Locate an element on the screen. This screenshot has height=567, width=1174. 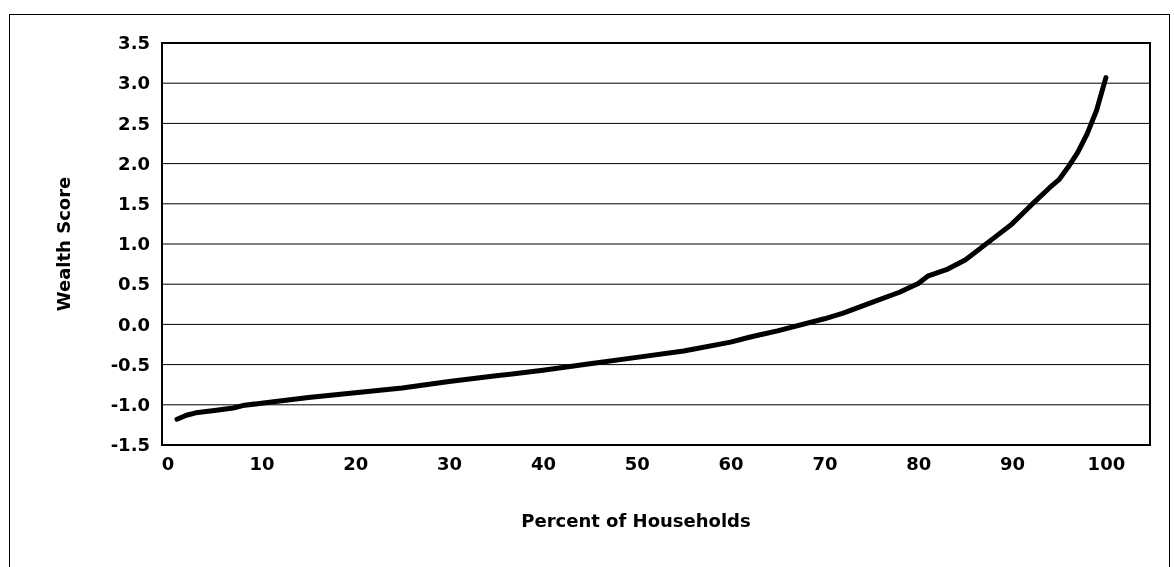
y-tick-label: -0.5 is located at coordinates (130, 364).